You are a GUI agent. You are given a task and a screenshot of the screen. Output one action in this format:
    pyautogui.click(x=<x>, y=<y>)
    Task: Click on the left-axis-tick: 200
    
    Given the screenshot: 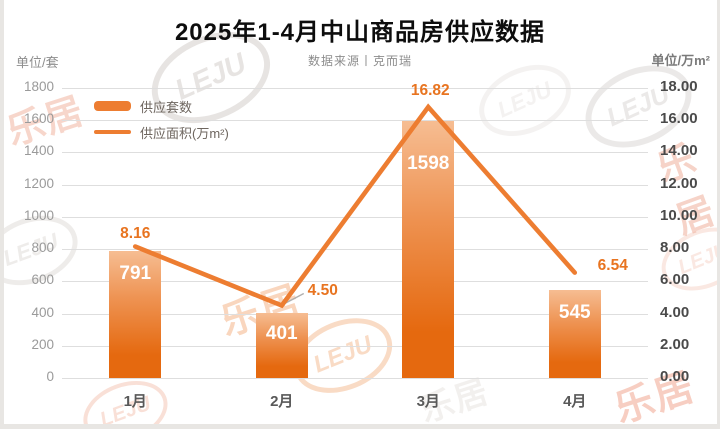 What is the action you would take?
    pyautogui.click(x=42, y=344)
    